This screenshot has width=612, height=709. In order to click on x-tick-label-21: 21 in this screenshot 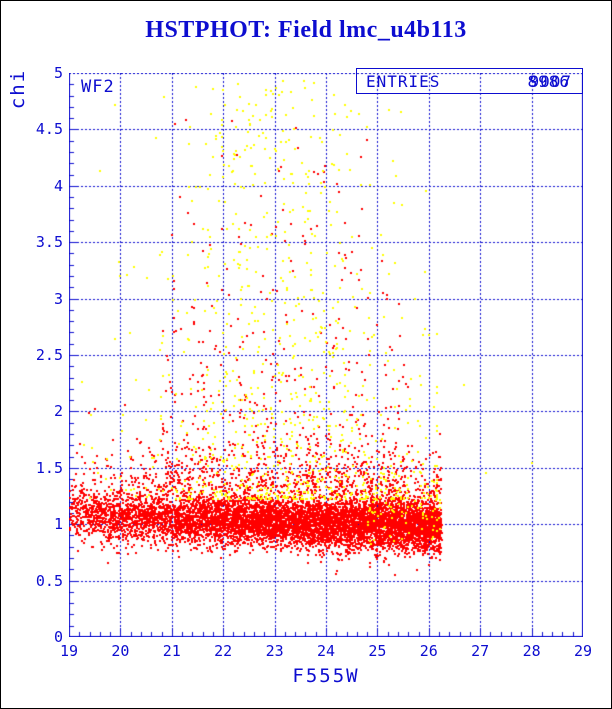, I will do `click(171, 651)`.